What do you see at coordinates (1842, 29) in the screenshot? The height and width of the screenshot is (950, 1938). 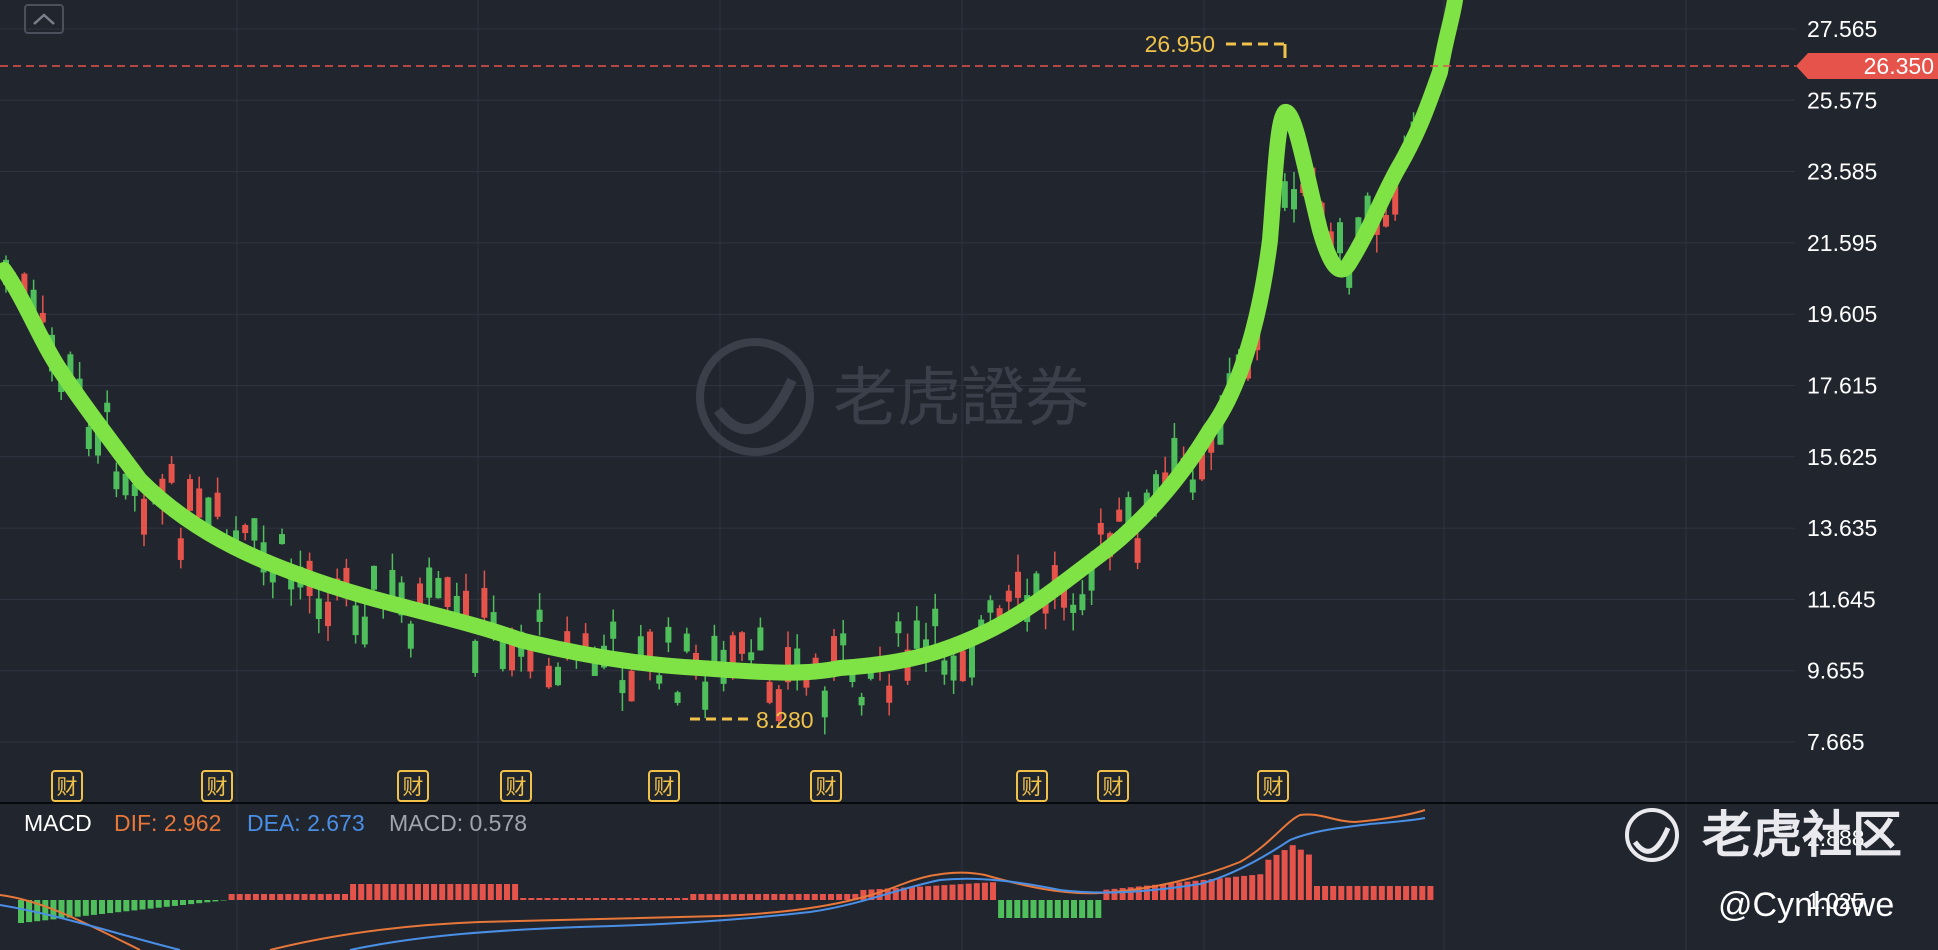 I see `price-axis-label: 27.565` at bounding box center [1842, 29].